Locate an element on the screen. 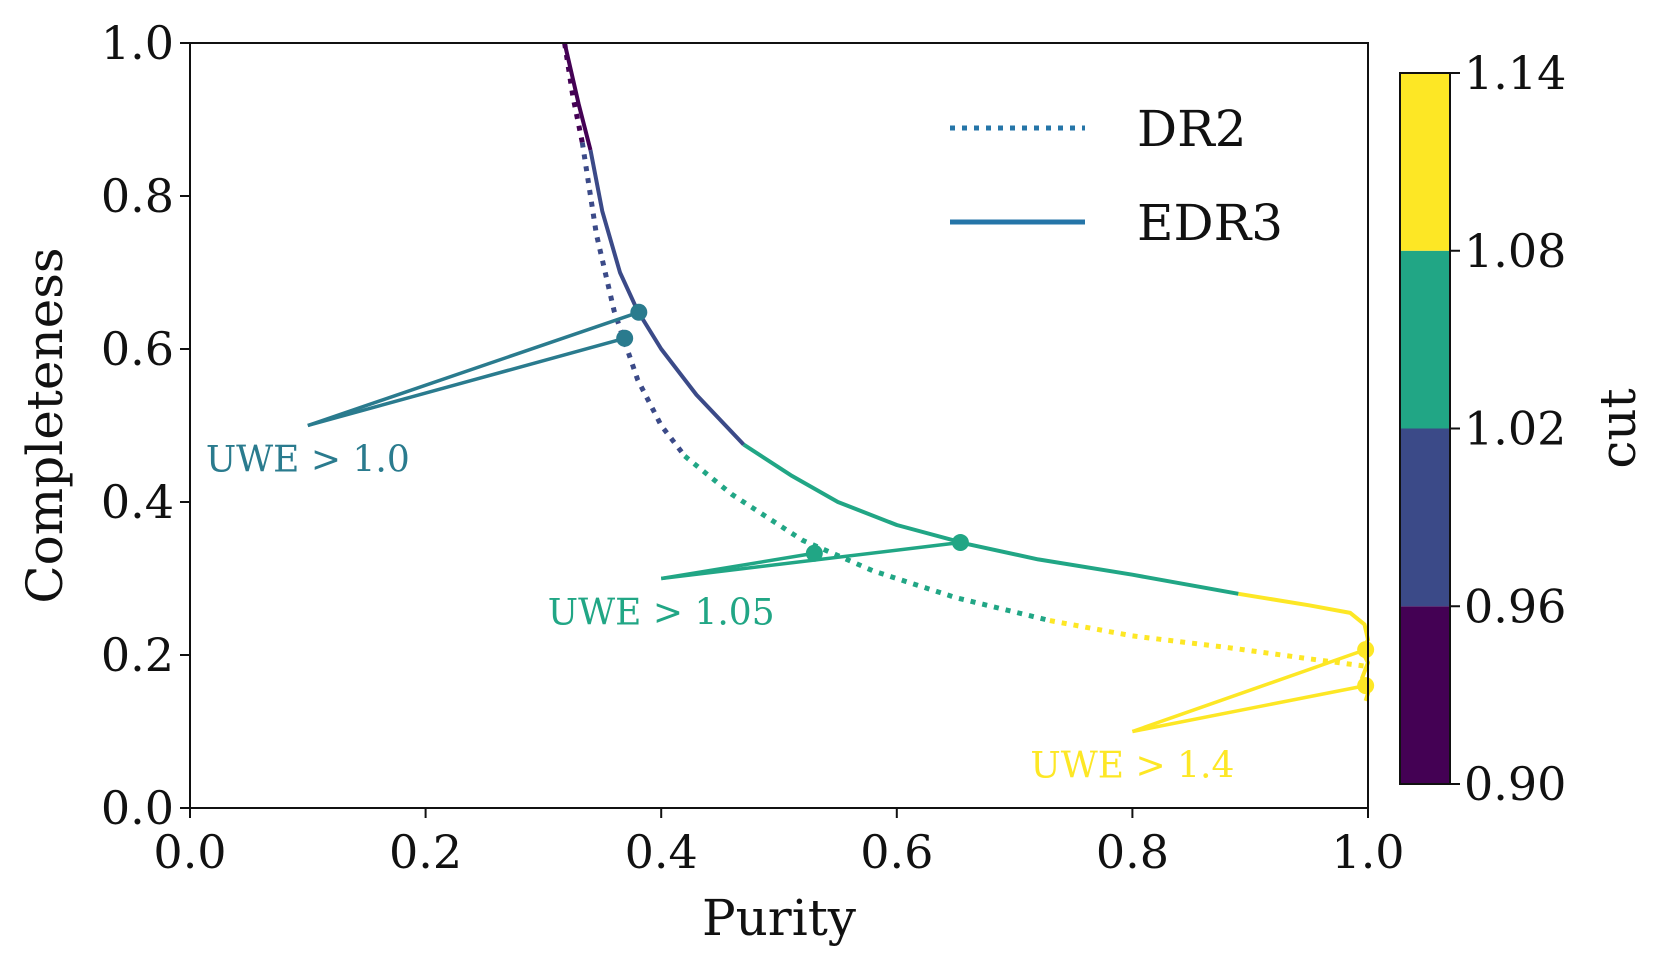  y-tick-label: 0.0 is located at coordinates (137, 808).